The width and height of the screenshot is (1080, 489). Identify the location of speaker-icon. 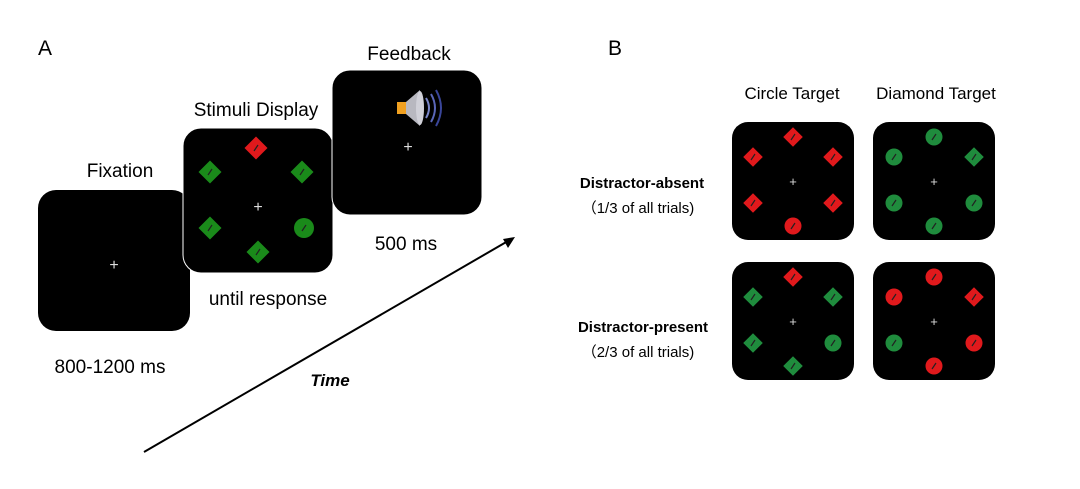
(419, 108).